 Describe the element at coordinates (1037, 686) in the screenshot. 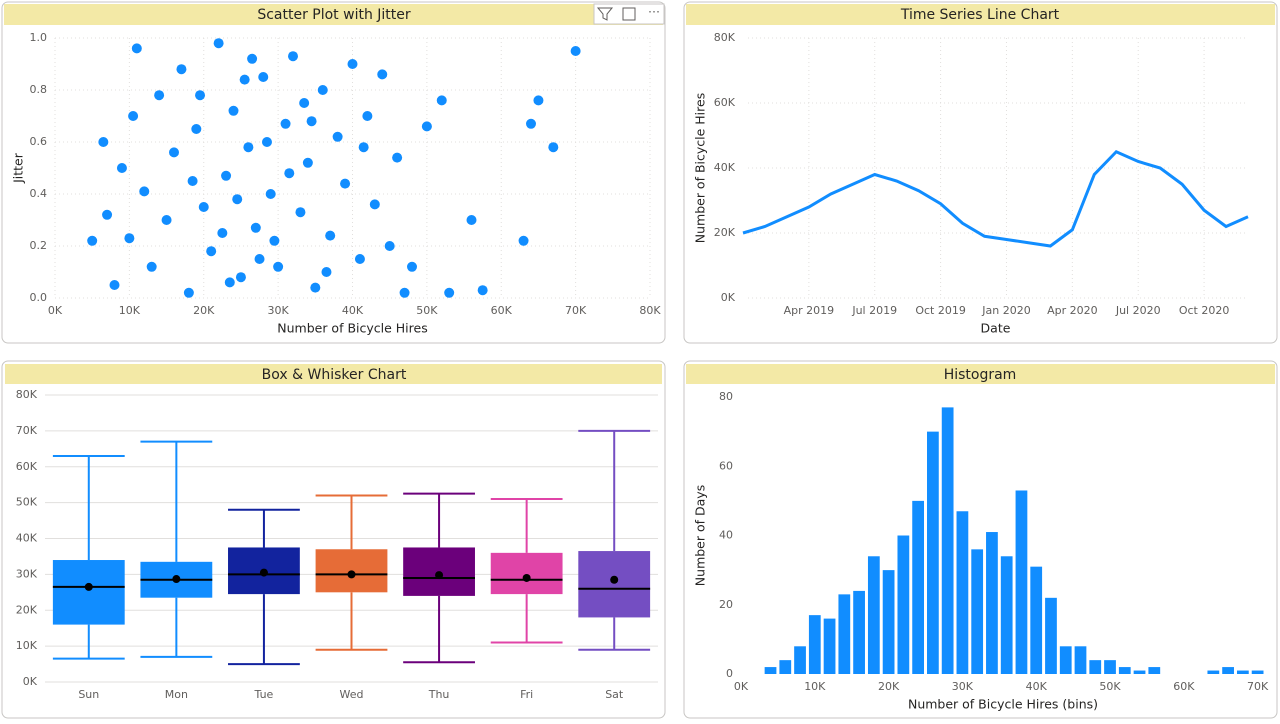

I see `x-tick-label: 40K` at that location.